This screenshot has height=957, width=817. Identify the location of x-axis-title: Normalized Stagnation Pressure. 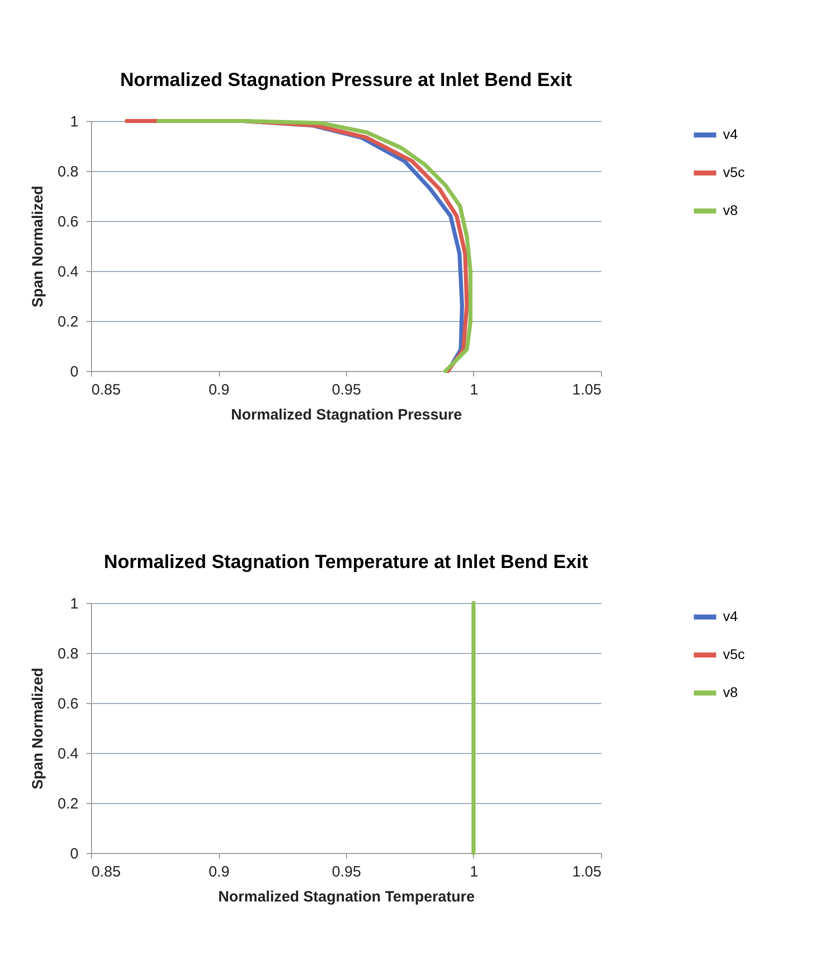
(346, 415).